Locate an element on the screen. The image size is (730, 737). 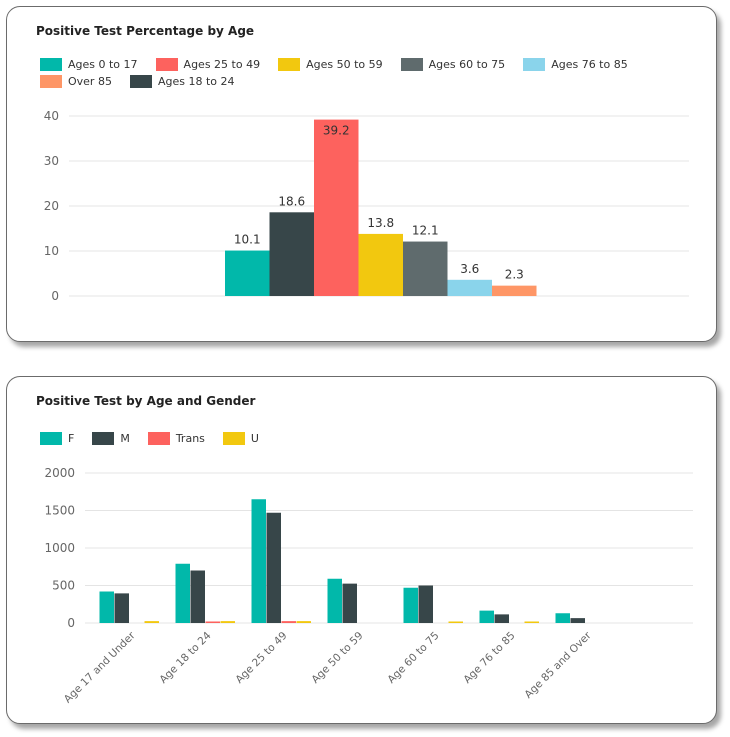
legend-item: U is located at coordinates (240, 438).